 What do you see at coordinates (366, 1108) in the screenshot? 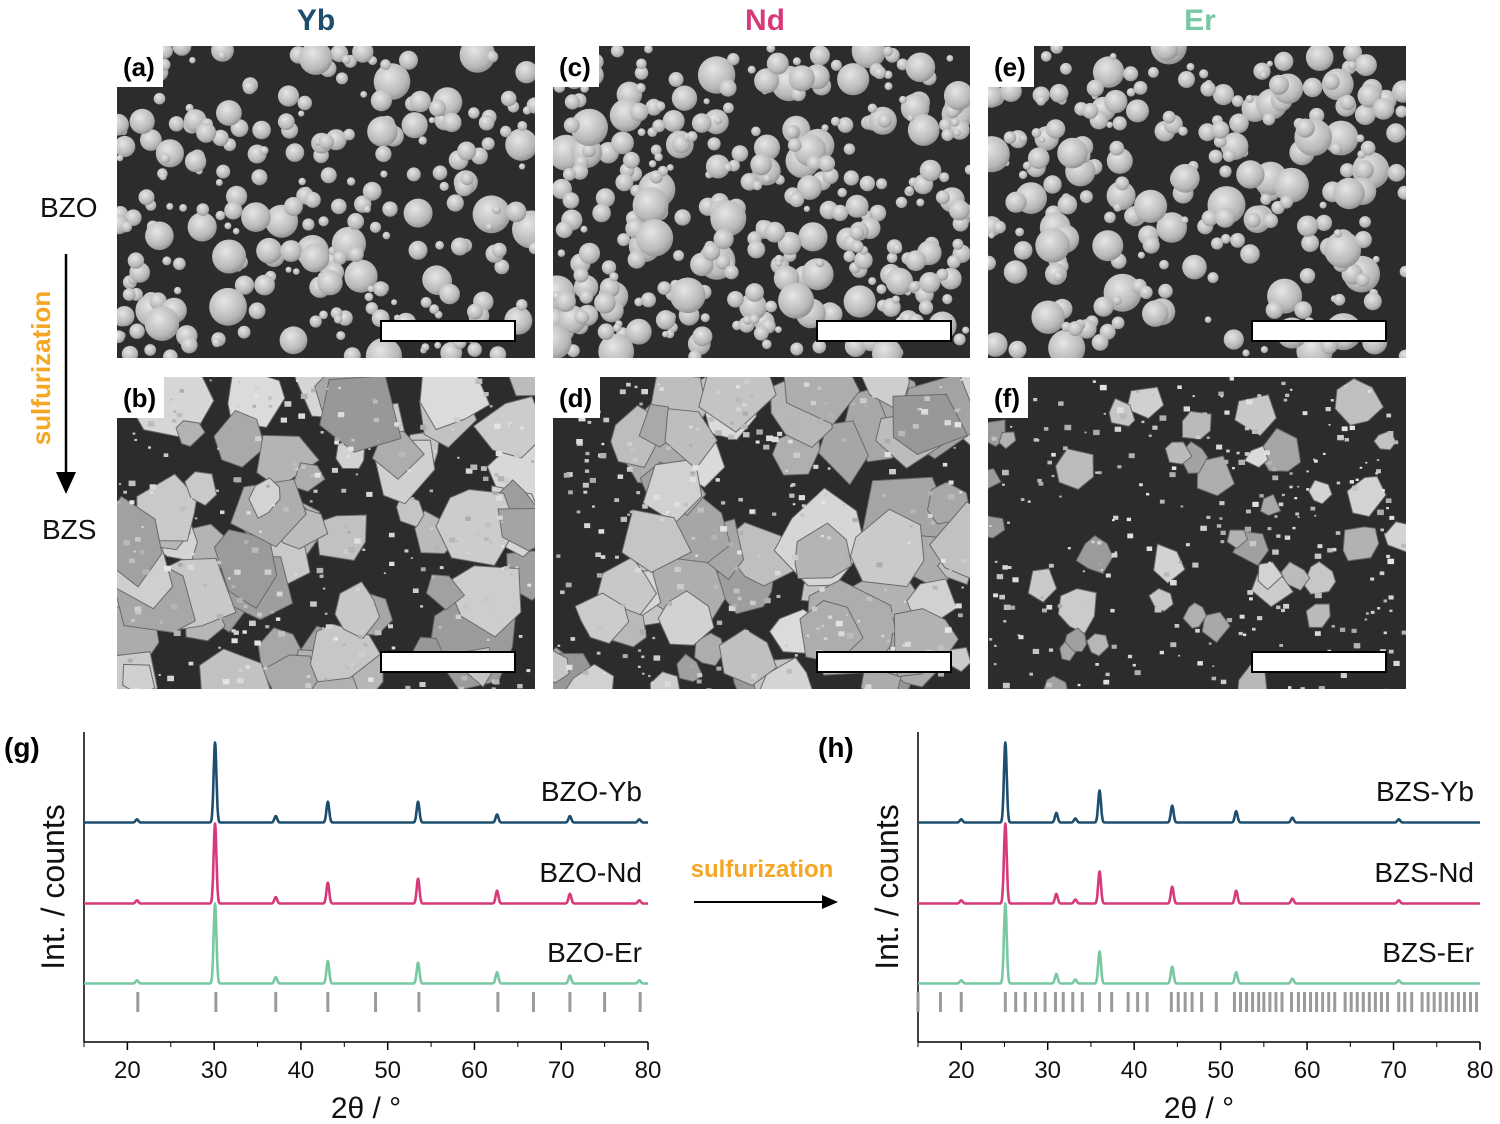
I see `x-axis-label: 2θ / °` at bounding box center [366, 1108].